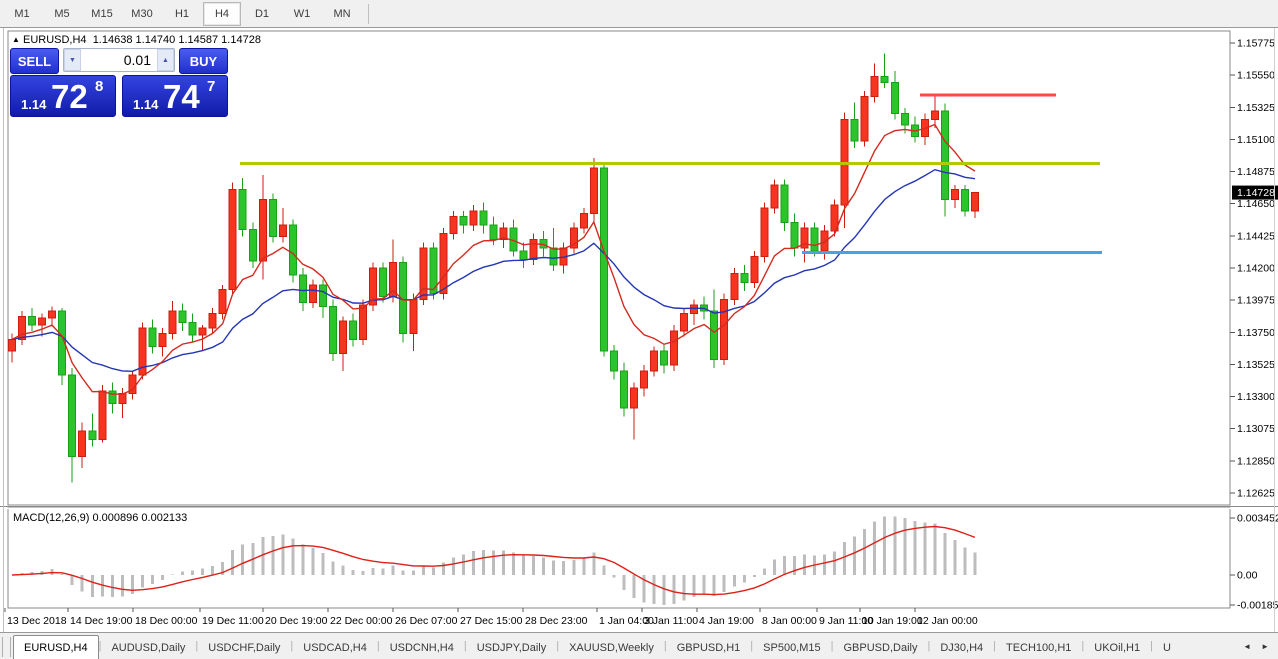 The width and height of the screenshot is (1278, 659). Describe the element at coordinates (1256, 365) in the screenshot. I see `price-tick-label: 1.13525` at that location.